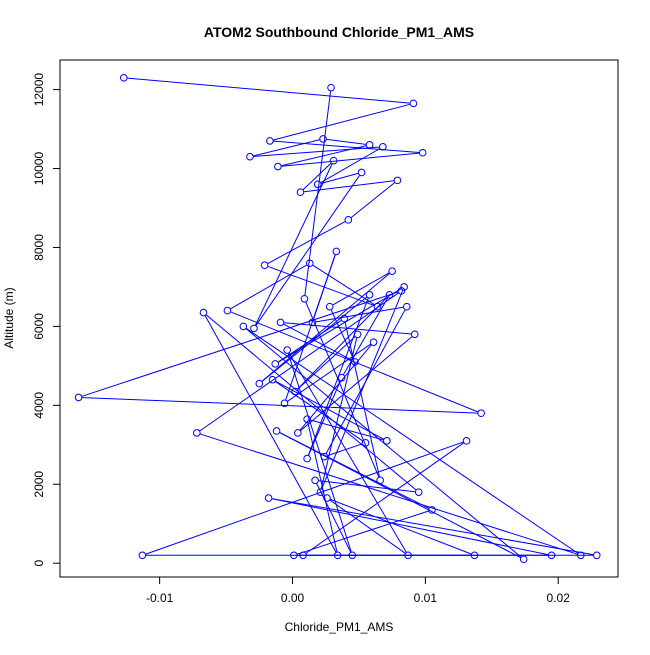  Describe the element at coordinates (39, 405) in the screenshot. I see `y-tick-label: 4000` at that location.